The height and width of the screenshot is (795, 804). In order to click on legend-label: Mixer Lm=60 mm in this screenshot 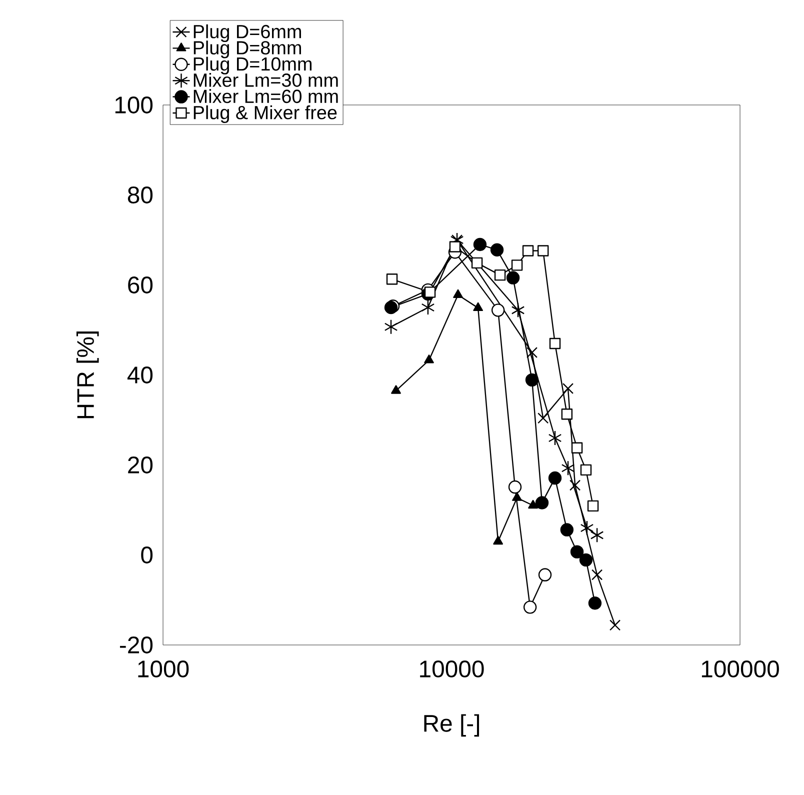, I will do `click(266, 96)`.